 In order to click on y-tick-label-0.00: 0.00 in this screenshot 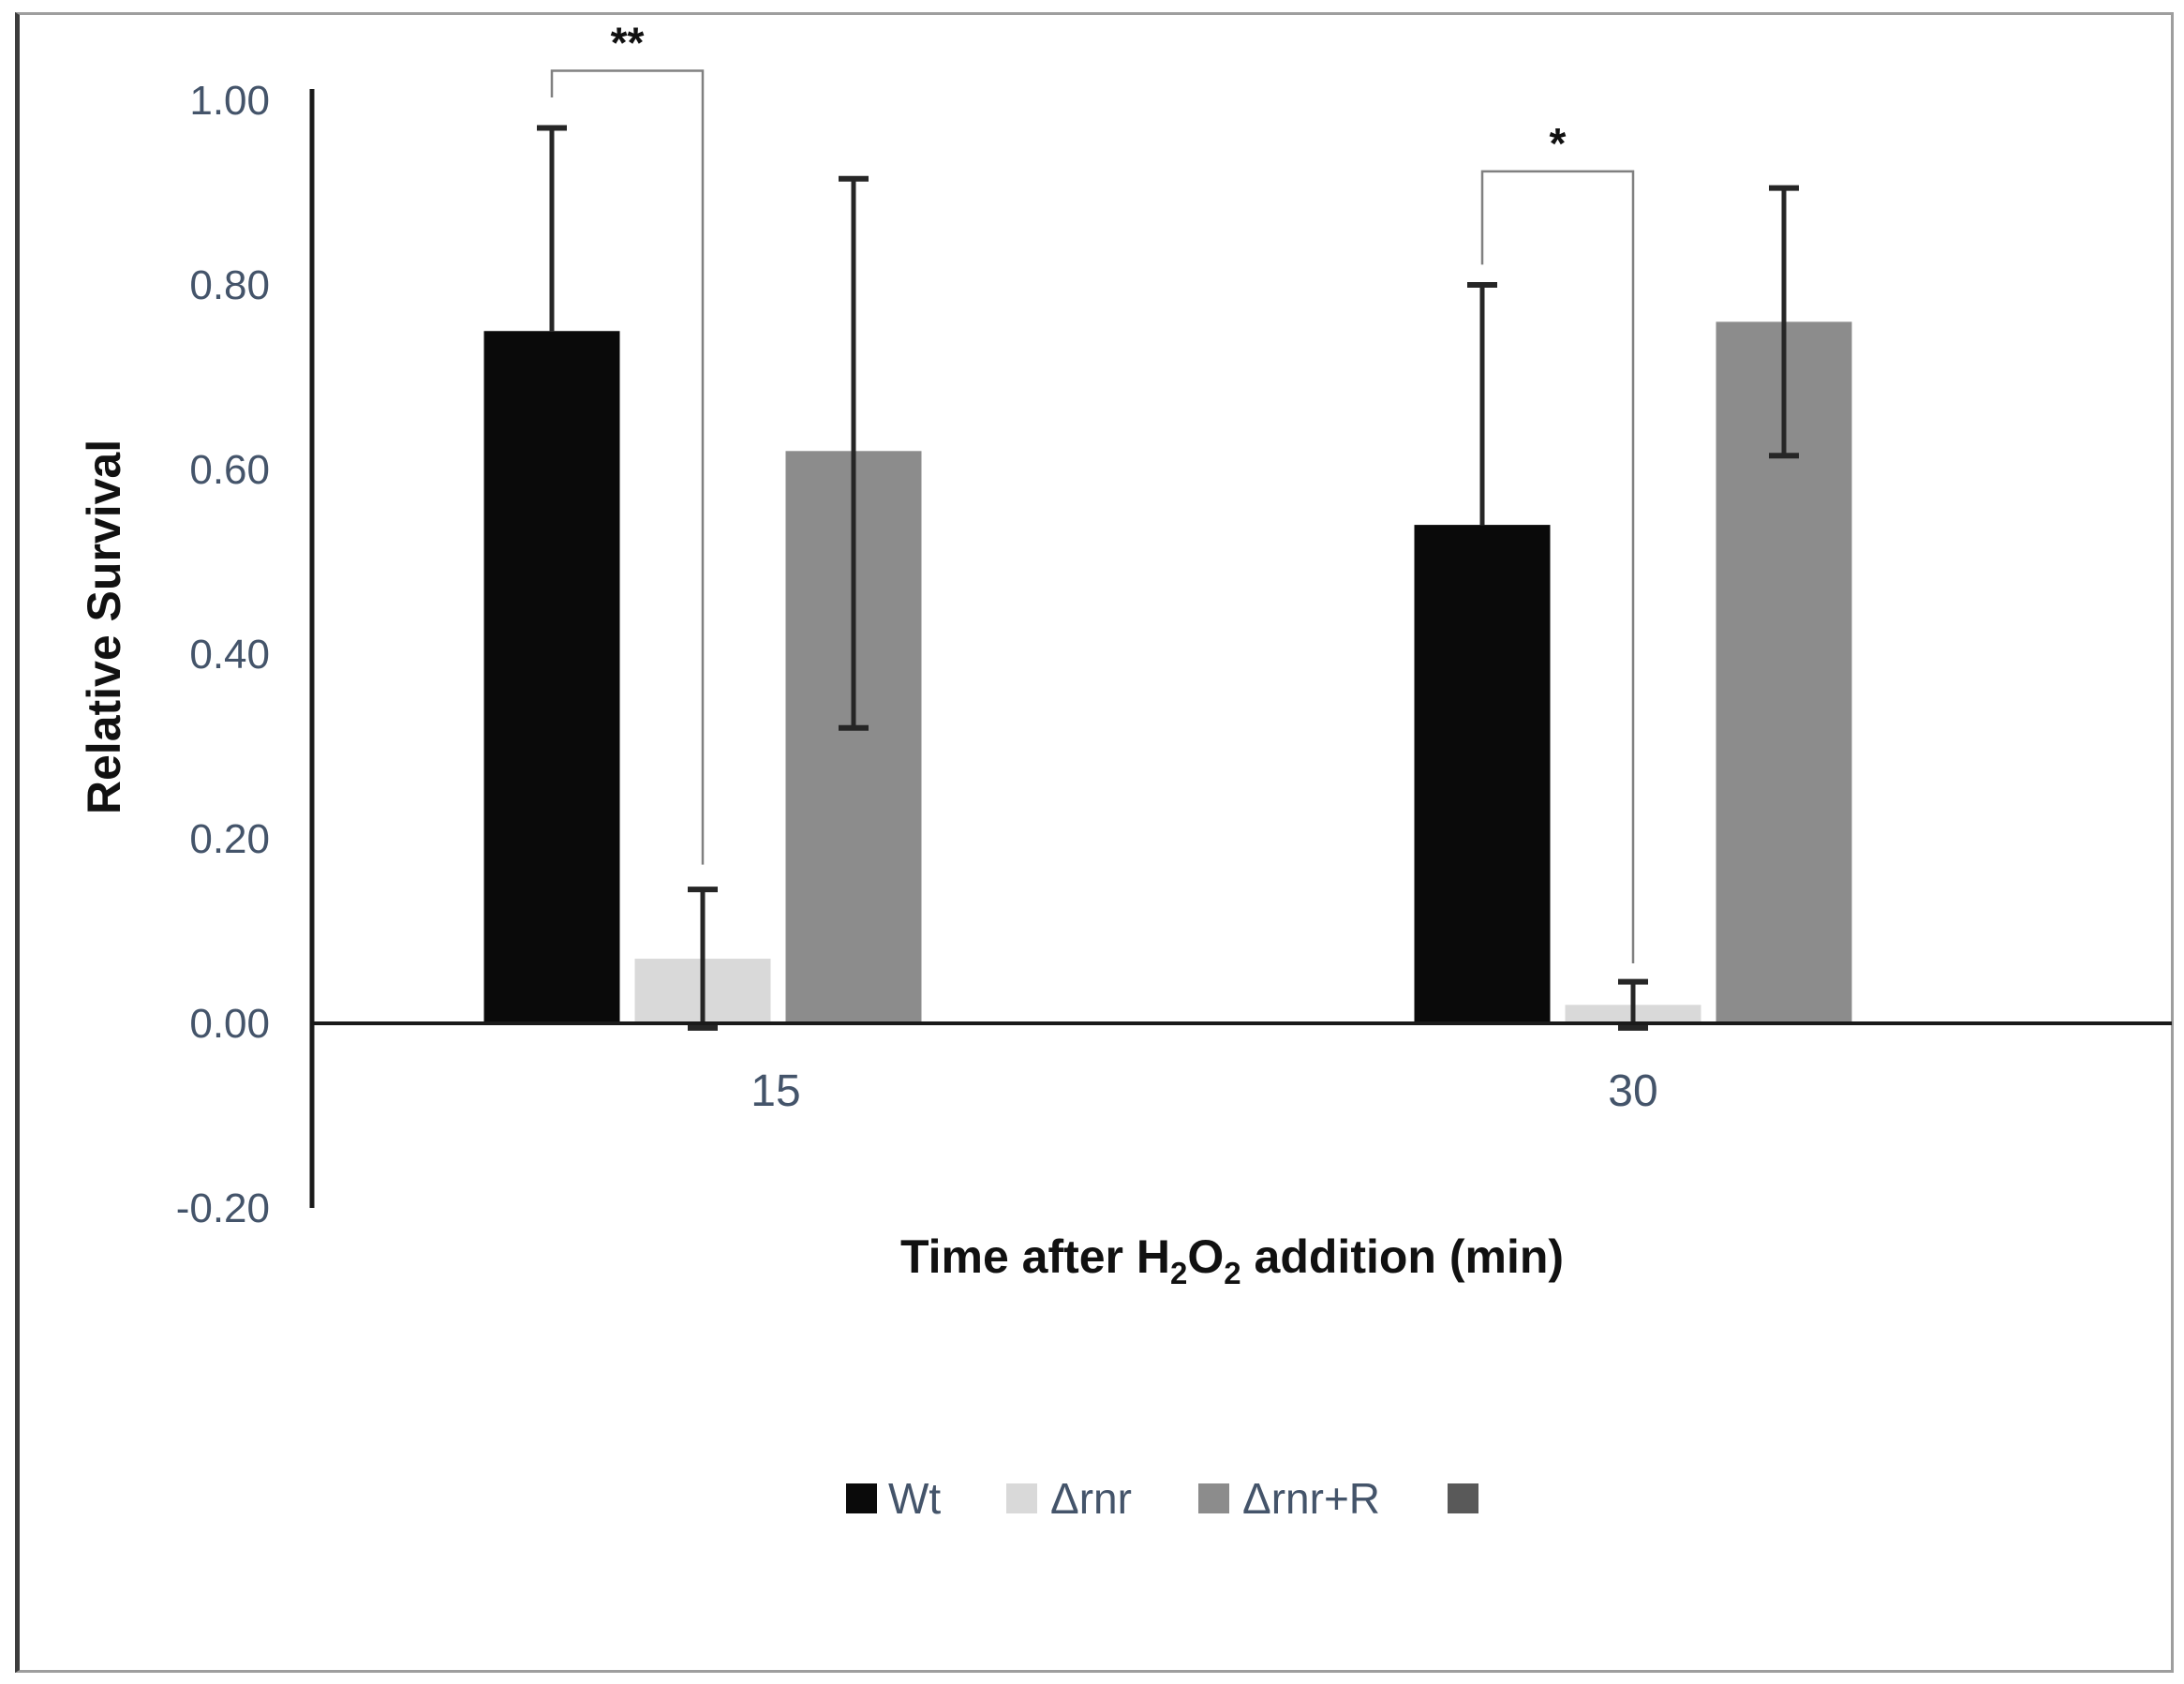, I will do `click(229, 1024)`.